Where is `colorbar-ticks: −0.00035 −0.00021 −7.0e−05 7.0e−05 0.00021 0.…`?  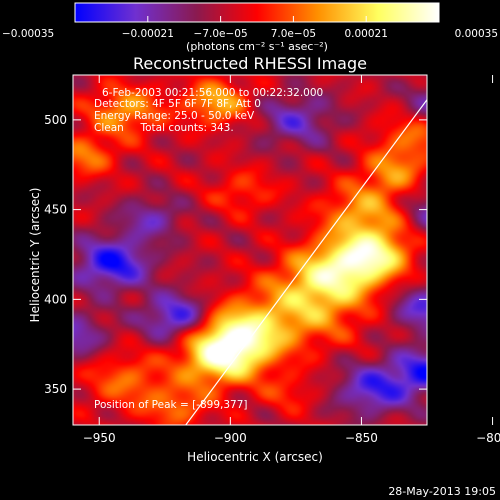
colorbar-ticks: −0.00035 −0.00021 −7.0e−05 7.0e−05 0.00021 0.… is located at coordinates (250, 28).